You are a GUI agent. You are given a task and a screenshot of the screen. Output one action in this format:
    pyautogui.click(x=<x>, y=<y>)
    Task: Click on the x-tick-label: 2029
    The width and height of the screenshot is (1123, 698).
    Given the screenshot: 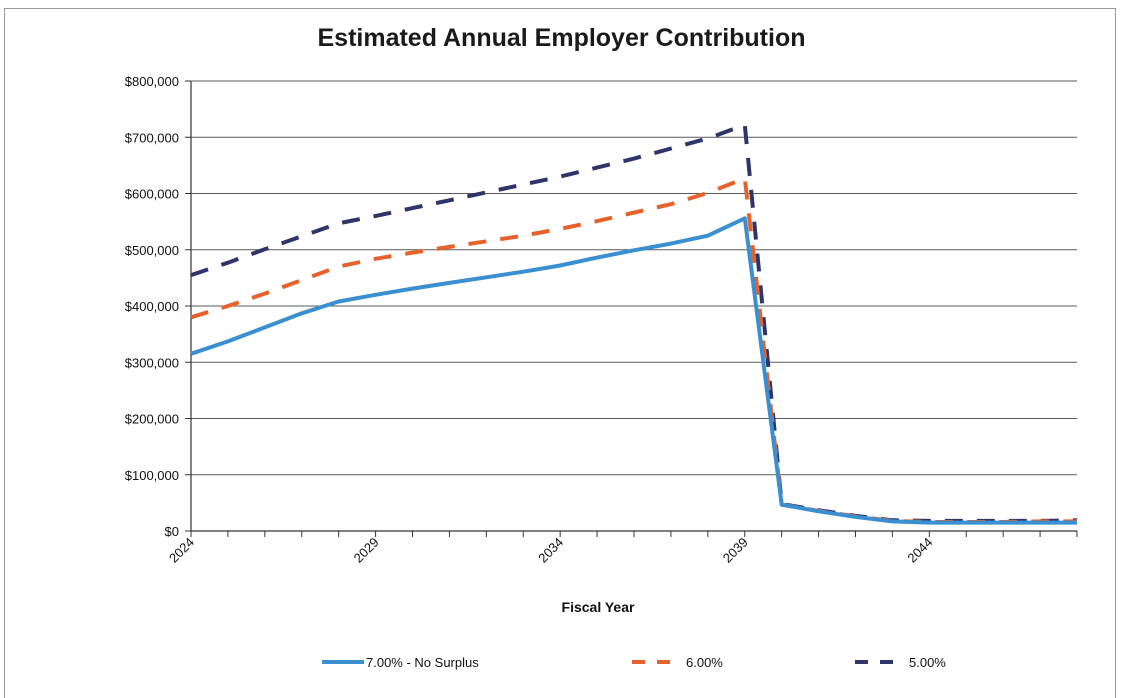 What is the action you would take?
    pyautogui.click(x=366, y=550)
    